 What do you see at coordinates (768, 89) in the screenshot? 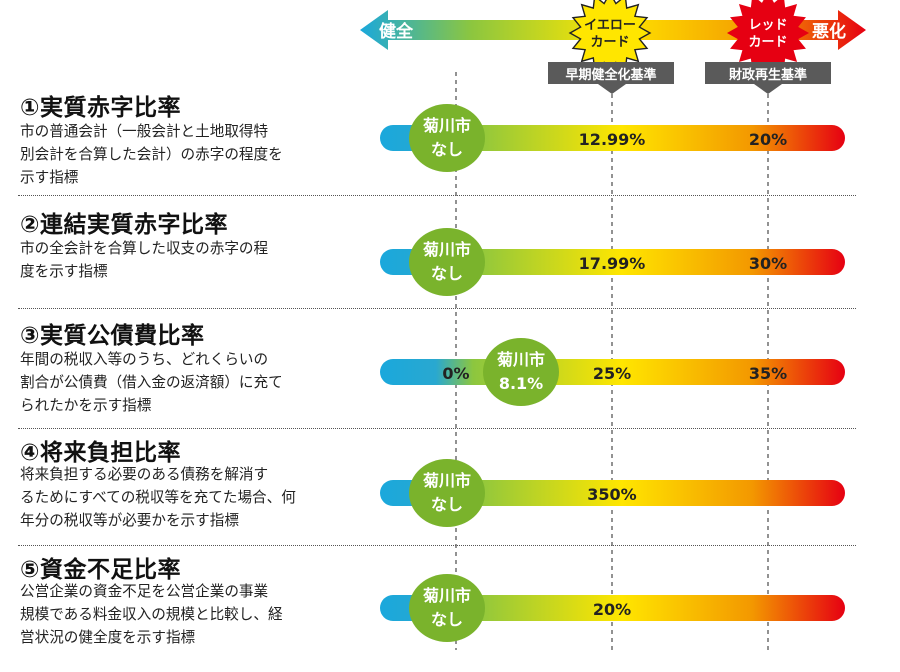
I see `rebuild-criterion-tag-pointer` at bounding box center [768, 89].